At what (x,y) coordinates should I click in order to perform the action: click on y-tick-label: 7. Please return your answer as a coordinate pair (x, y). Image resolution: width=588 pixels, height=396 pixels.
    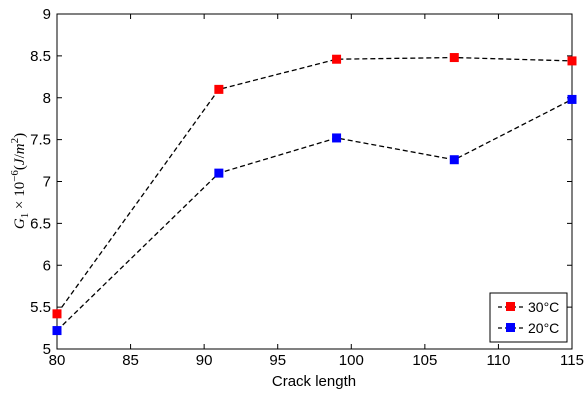
    Looking at the image, I should click on (47, 182).